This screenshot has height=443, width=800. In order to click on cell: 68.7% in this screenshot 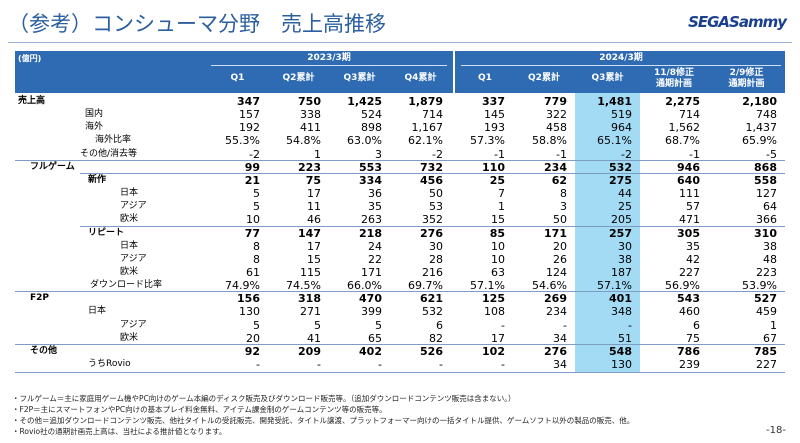, I will do `click(682, 141)`.